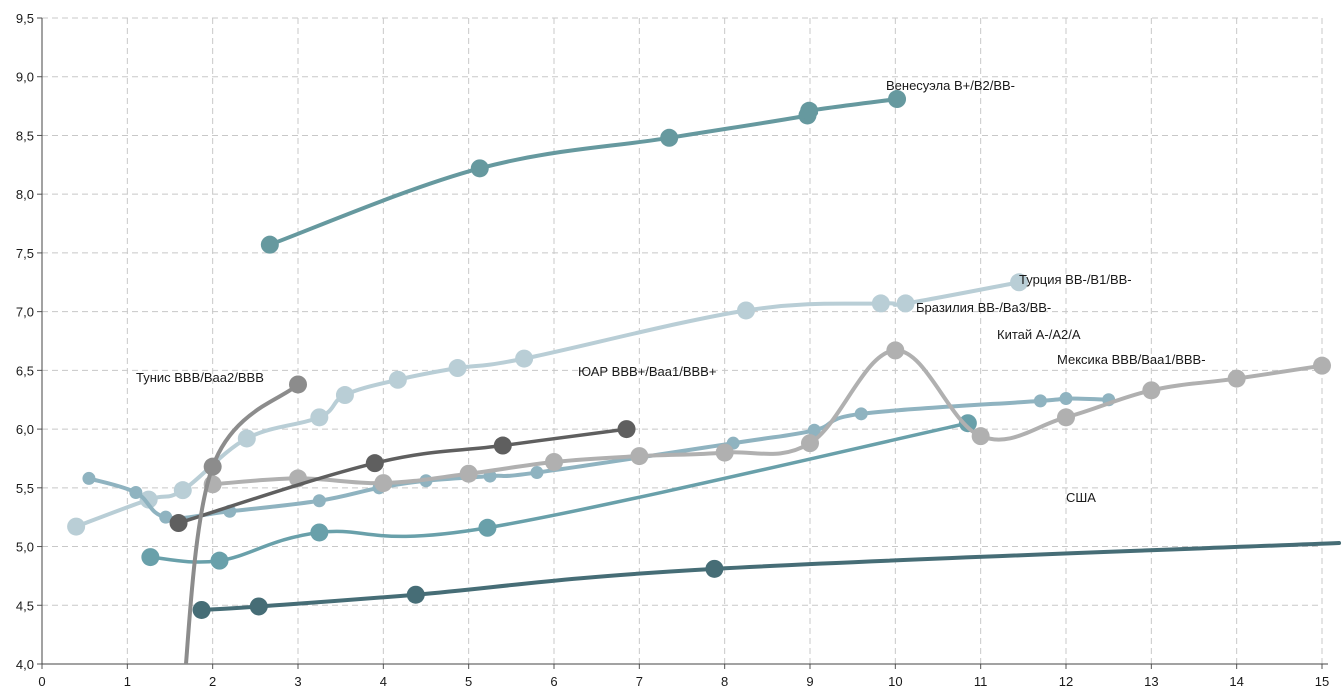 This screenshot has height=695, width=1344. I want to click on x-tick-label: 7, so click(639, 681).